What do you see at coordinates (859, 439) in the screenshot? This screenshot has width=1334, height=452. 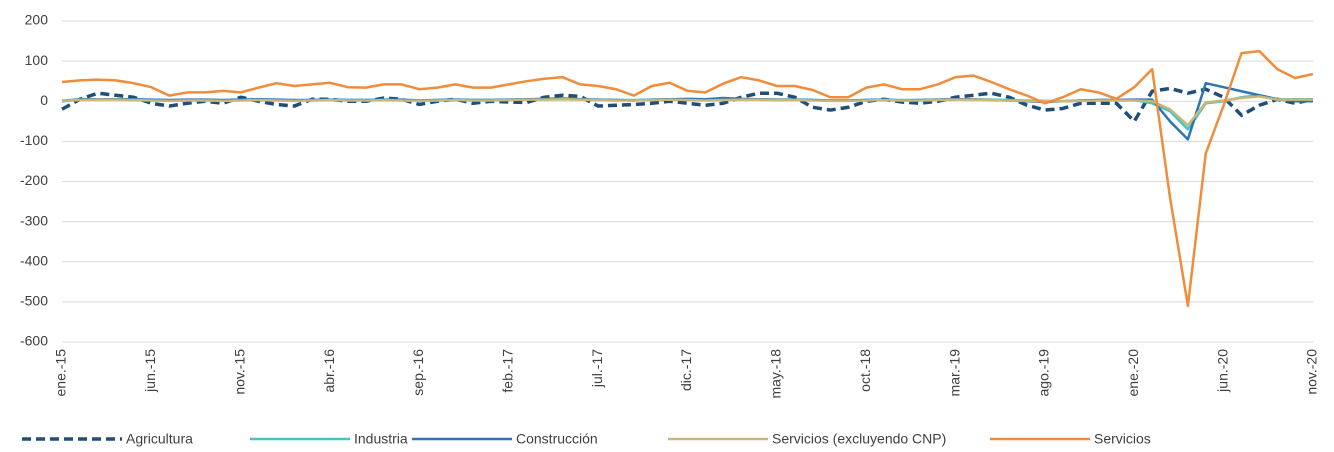 I see `legend-label: Servicios (excluyendo CNP)` at bounding box center [859, 439].